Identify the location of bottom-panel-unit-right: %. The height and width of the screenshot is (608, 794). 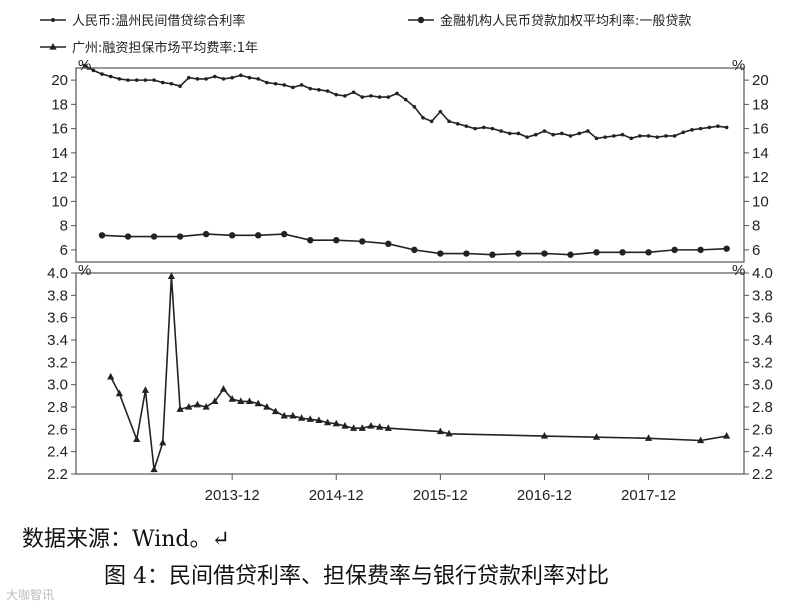
(738, 270).